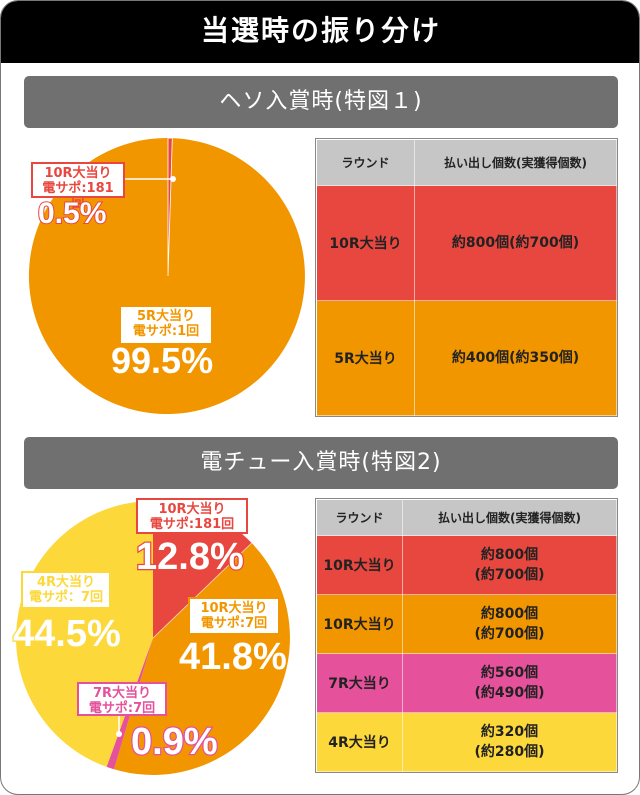 This screenshot has height=795, width=640. What do you see at coordinates (466, 742) in the screenshot?
I see `table-row: 4R大当り 約320個 (約280個)` at bounding box center [466, 742].